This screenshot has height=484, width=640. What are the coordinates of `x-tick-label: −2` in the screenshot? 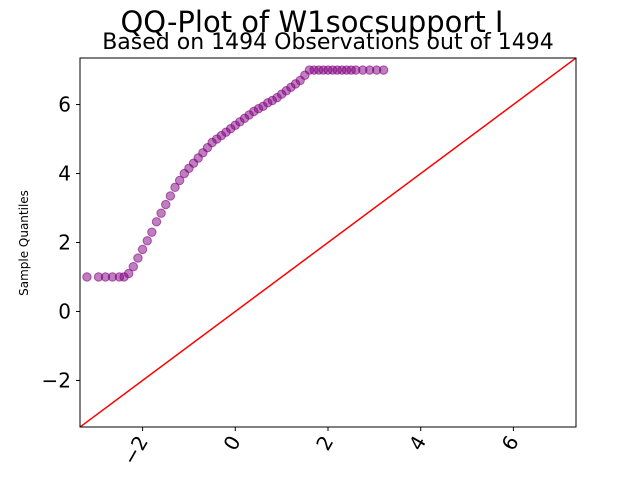 It's located at (135, 451).